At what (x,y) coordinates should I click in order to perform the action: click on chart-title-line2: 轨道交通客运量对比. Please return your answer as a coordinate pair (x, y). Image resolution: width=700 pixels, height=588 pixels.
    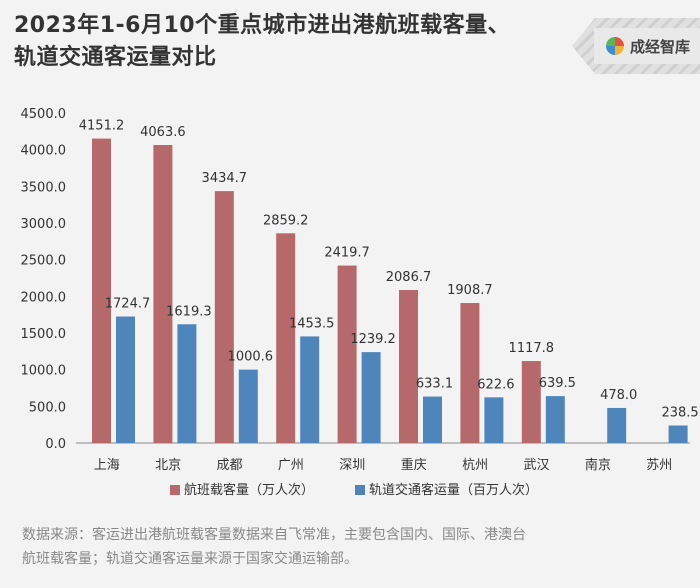
    Looking at the image, I should click on (115, 57).